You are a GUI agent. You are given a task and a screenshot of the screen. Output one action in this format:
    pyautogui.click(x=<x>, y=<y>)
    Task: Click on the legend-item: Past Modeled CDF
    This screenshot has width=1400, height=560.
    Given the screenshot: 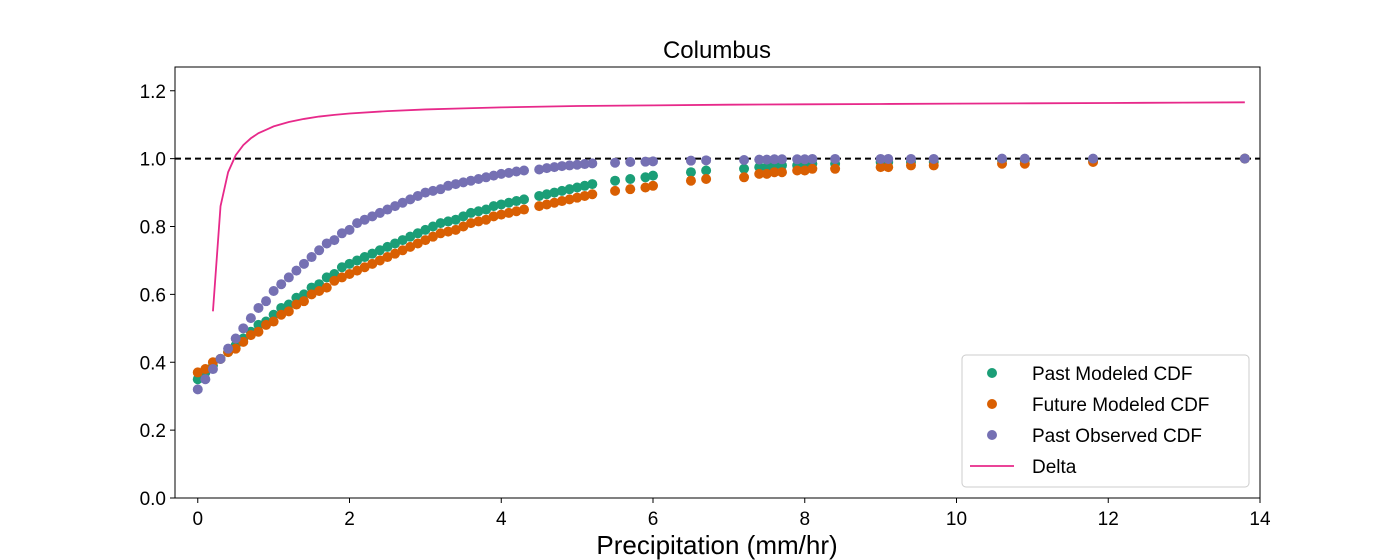 What is the action you would take?
    pyautogui.click(x=1090, y=374)
    